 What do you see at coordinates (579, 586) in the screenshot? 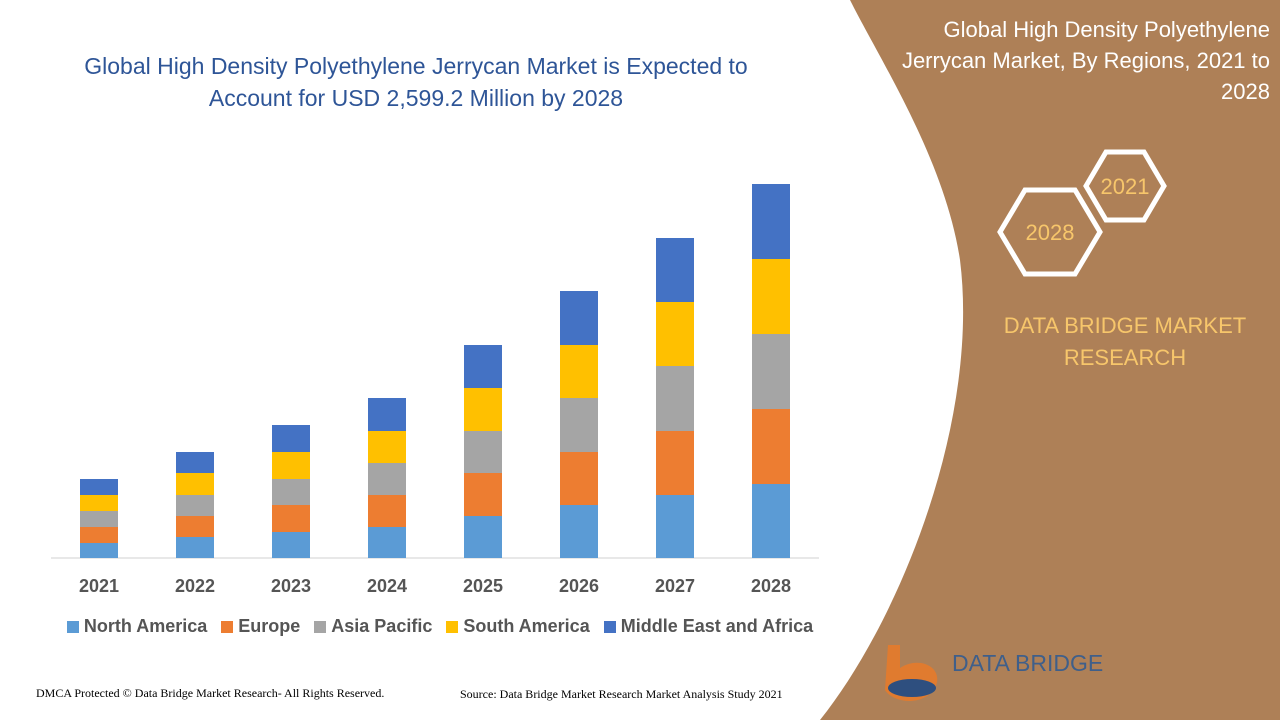
I see `x-tick-label: 2026` at bounding box center [579, 586].